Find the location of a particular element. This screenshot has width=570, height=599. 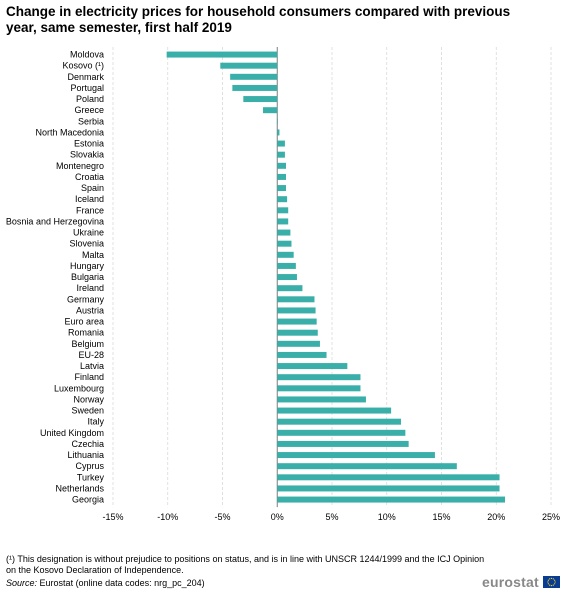

category-label: Montenegro is located at coordinates (80, 166).